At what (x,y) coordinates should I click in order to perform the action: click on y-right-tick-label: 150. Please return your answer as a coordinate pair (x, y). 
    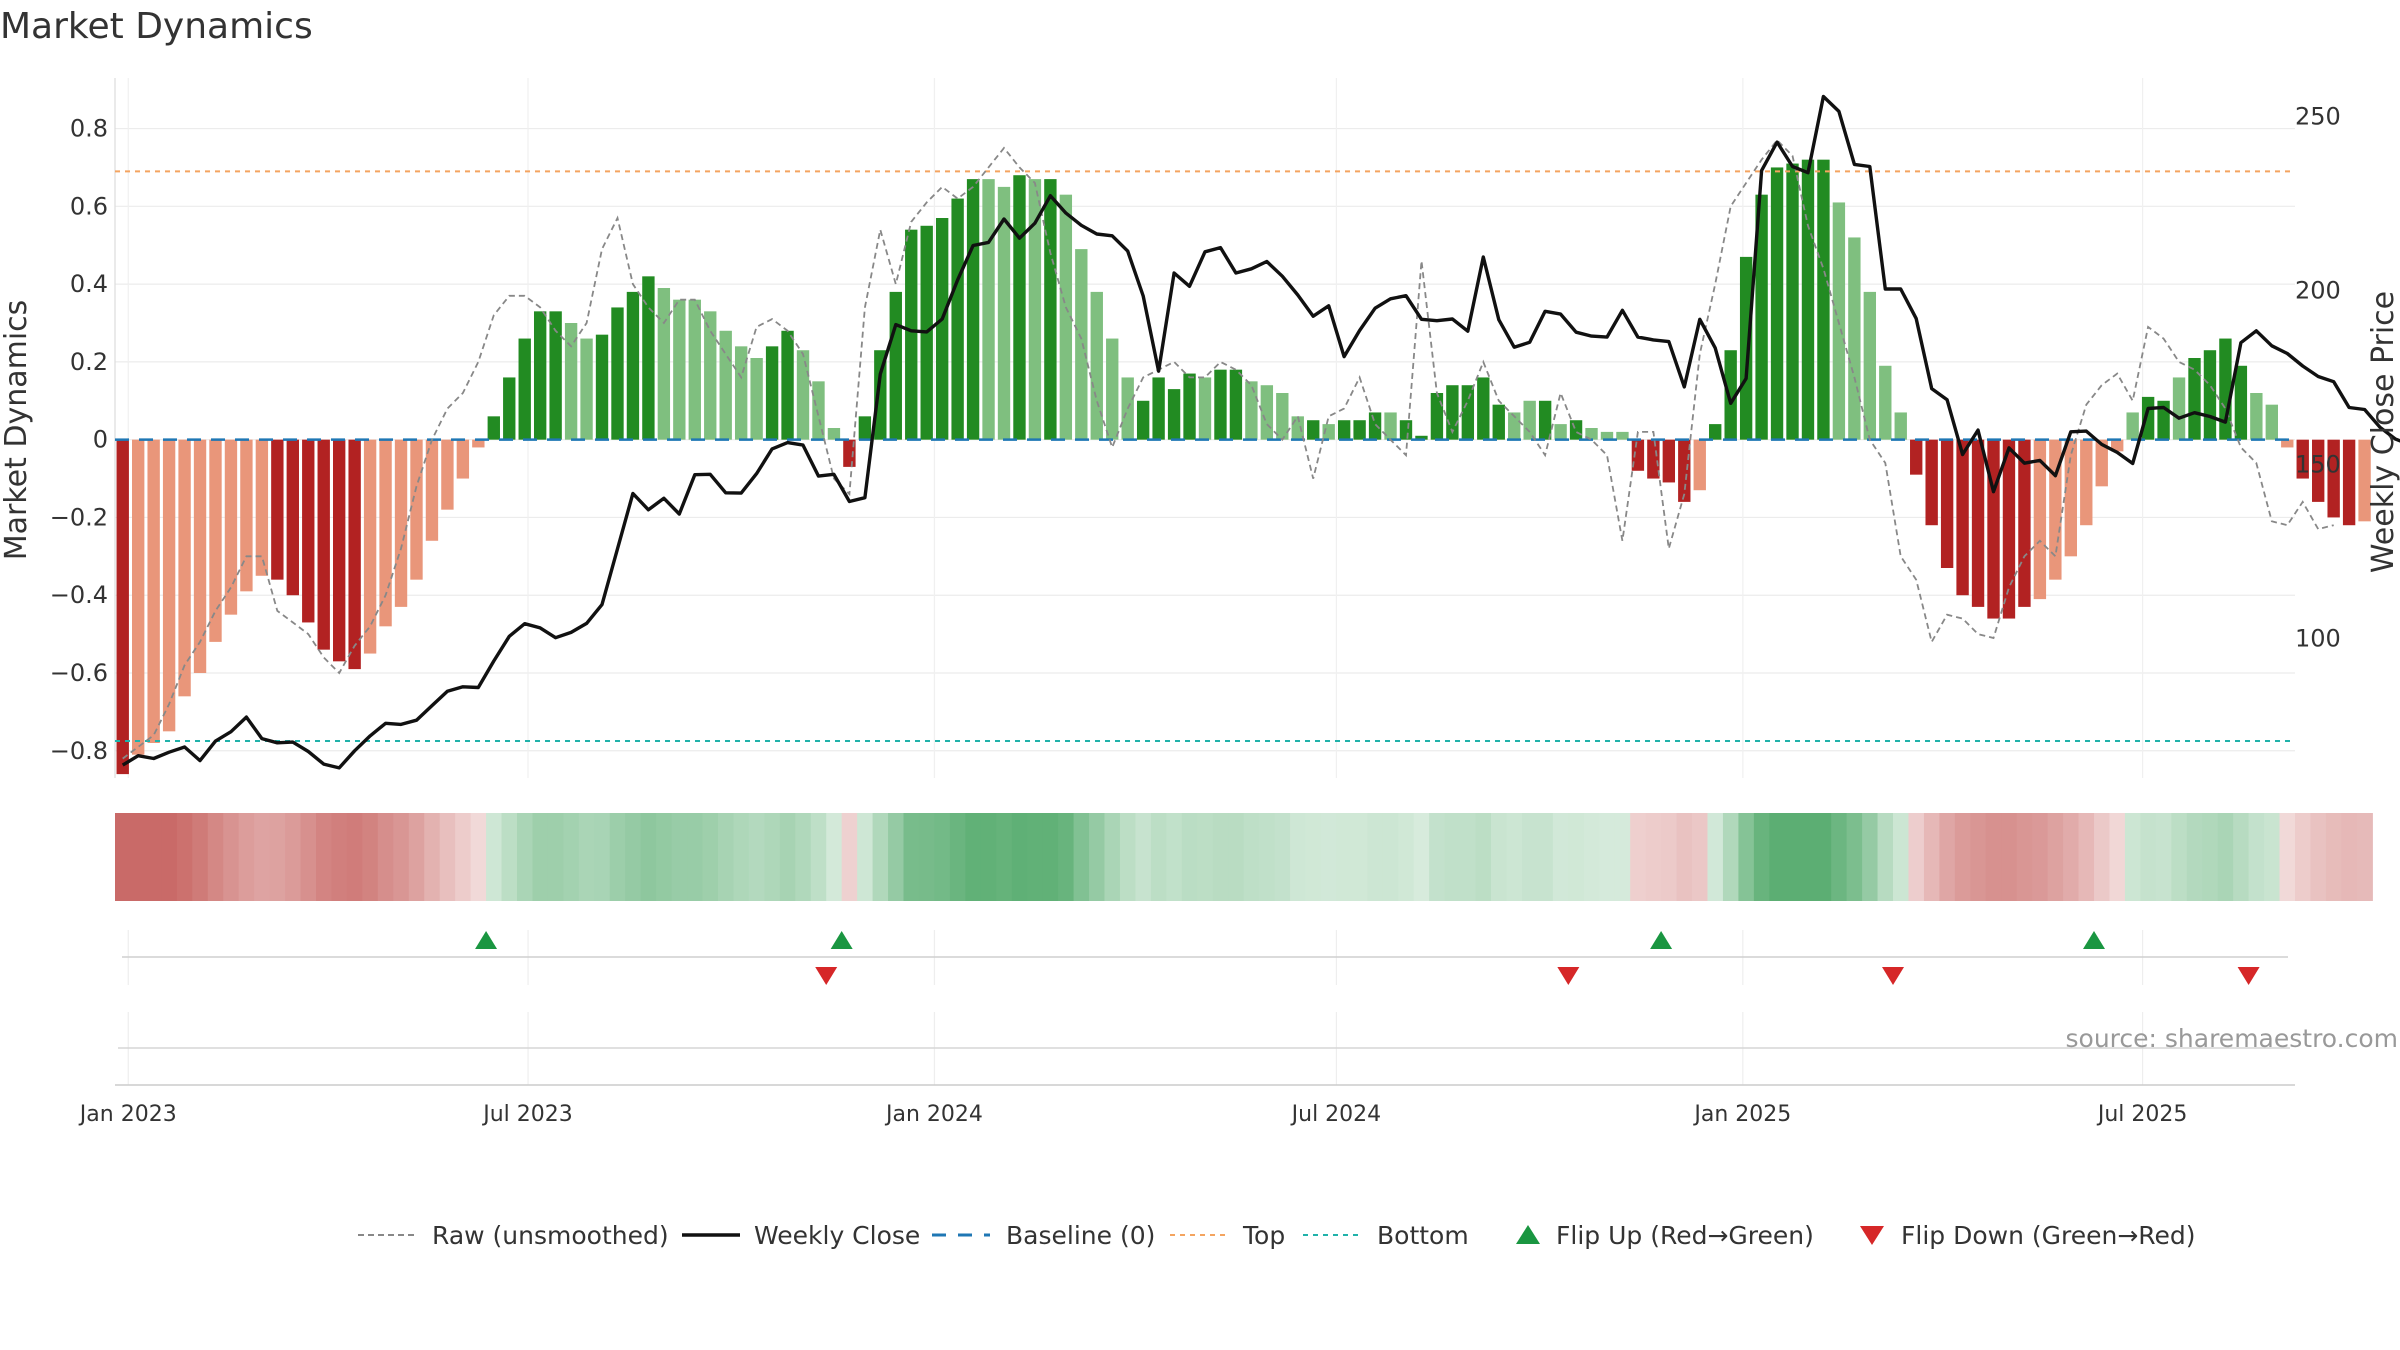
    Looking at the image, I should click on (2318, 465).